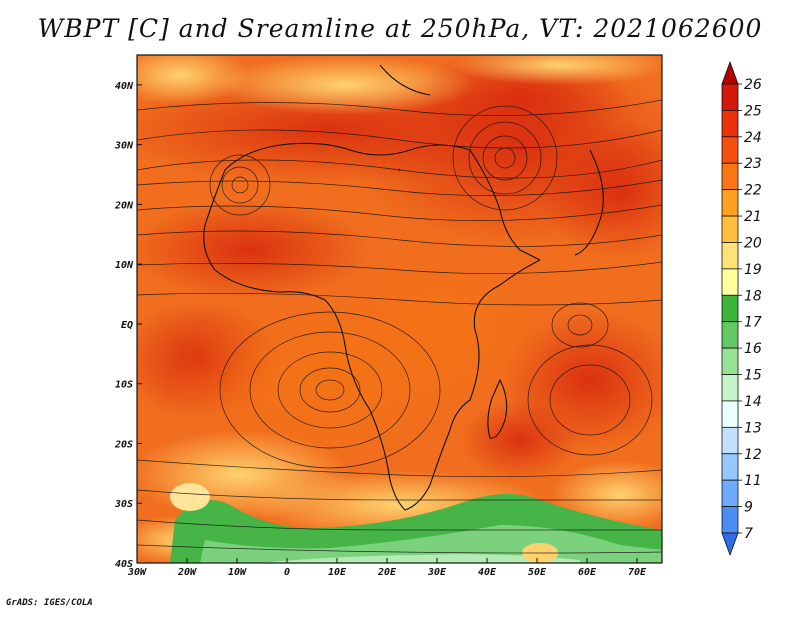 The width and height of the screenshot is (800, 618). What do you see at coordinates (237, 572) in the screenshot?
I see `x-tick-label: 10W` at bounding box center [237, 572].